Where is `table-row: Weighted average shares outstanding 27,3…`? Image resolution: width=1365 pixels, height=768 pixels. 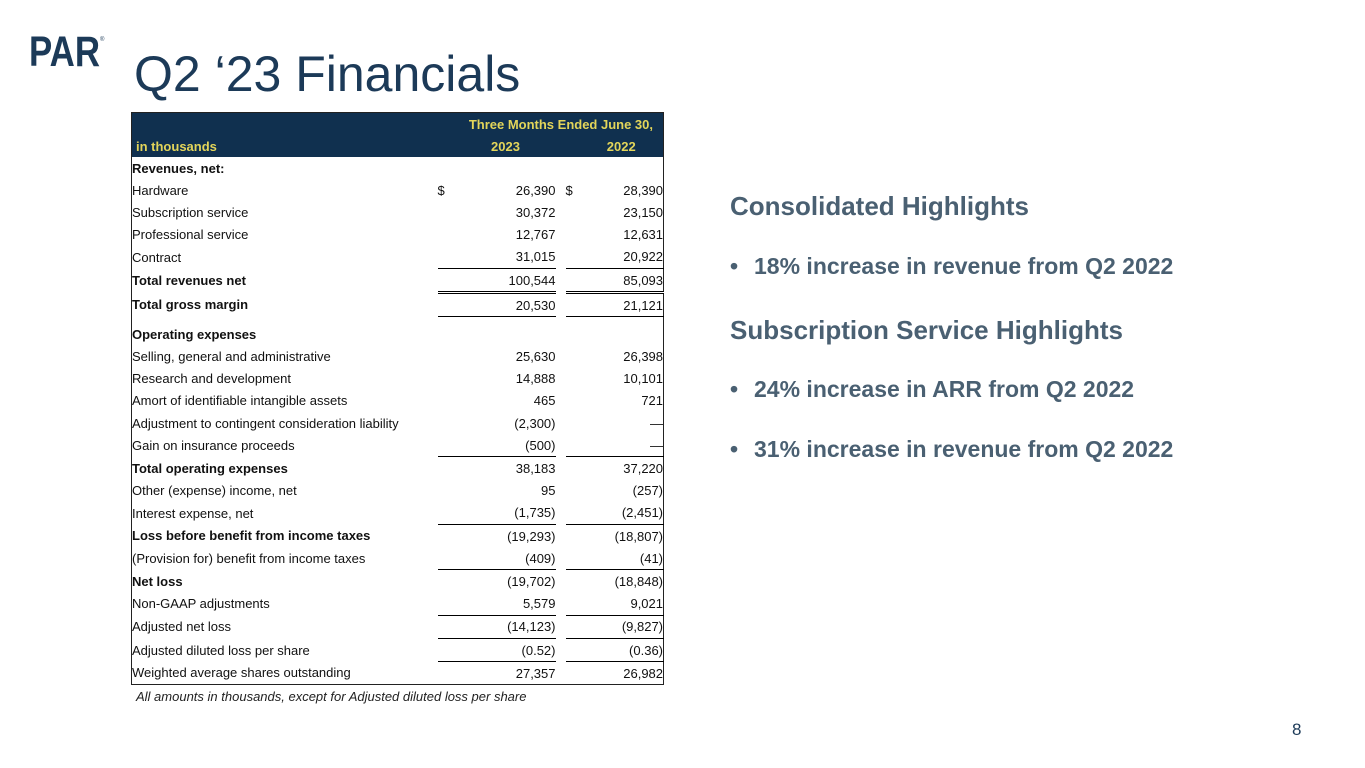 table-row: Weighted average shares outstanding 27,3… is located at coordinates (398, 673).